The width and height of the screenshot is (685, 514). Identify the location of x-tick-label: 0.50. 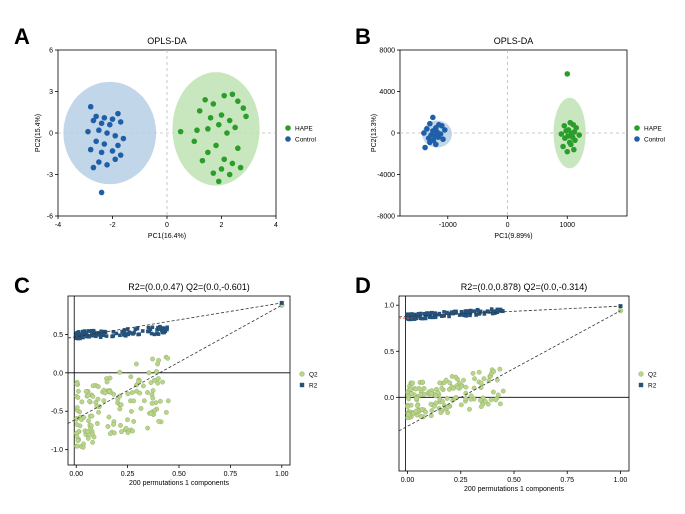
(514, 480).